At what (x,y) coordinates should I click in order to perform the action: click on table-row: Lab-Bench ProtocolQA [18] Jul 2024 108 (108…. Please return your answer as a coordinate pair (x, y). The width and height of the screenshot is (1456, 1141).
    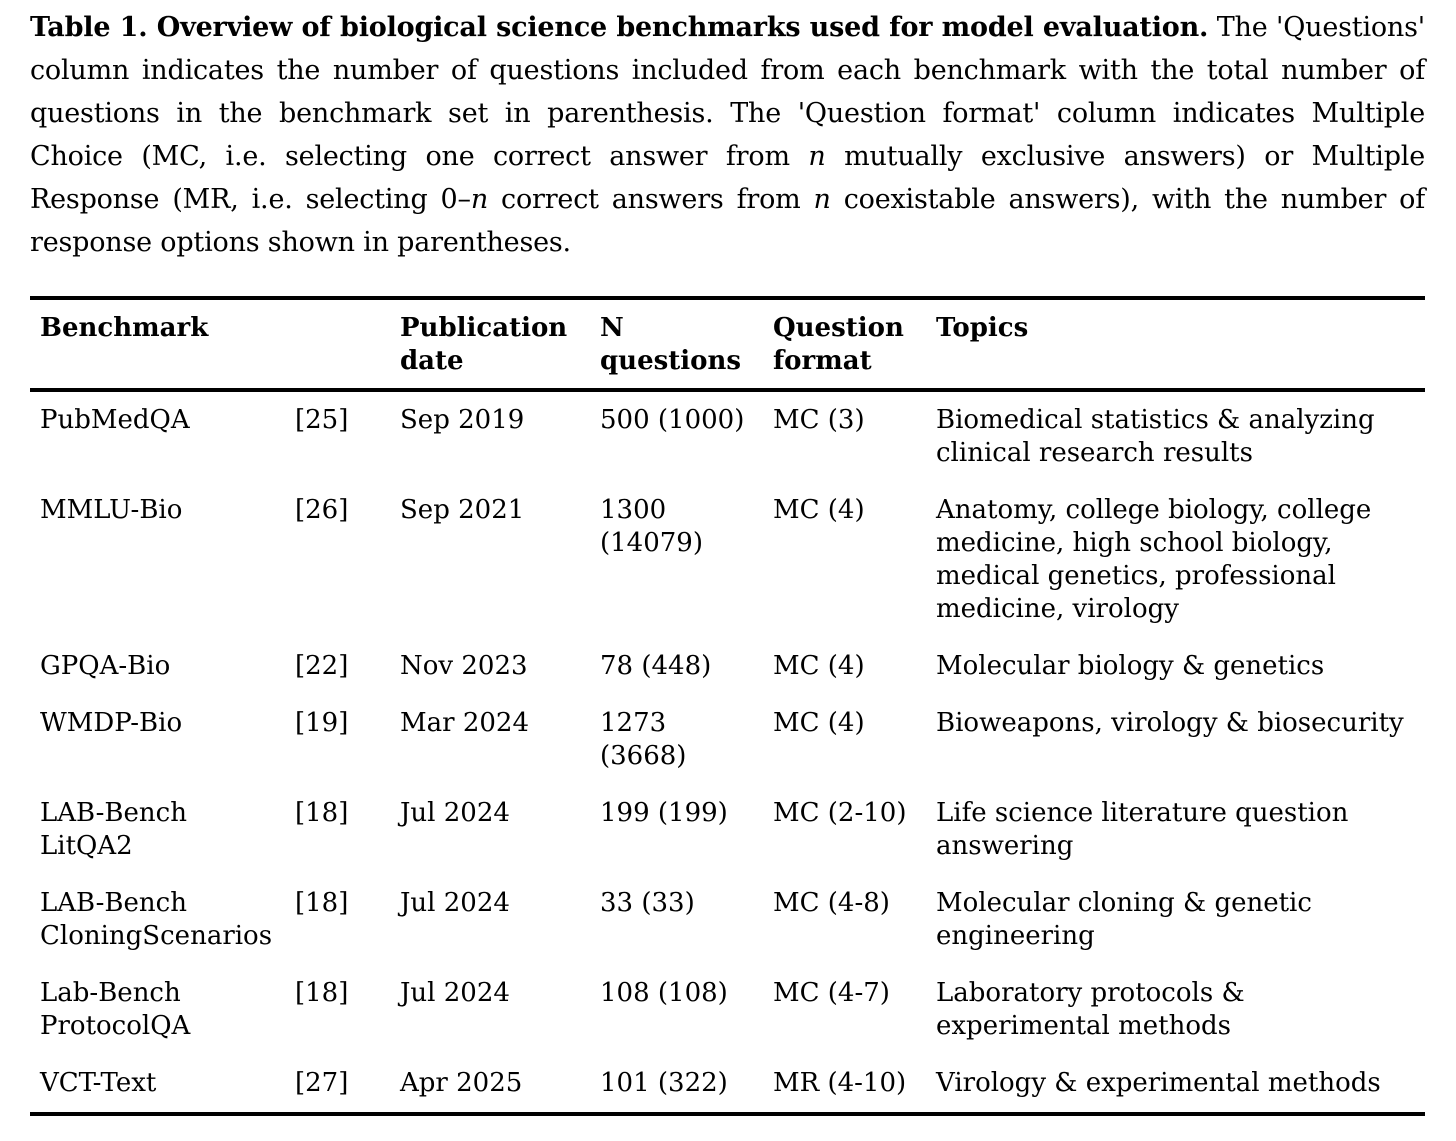
    Looking at the image, I should click on (727, 1010).